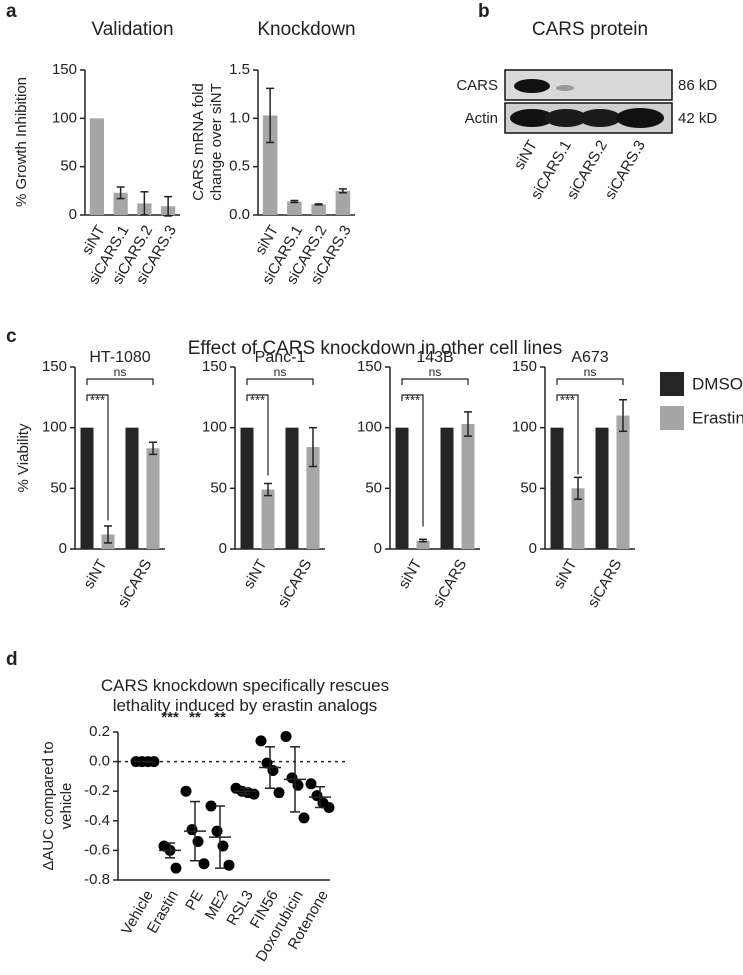  What do you see at coordinates (589, 357) in the screenshot?
I see `chart-title: A673` at bounding box center [589, 357].